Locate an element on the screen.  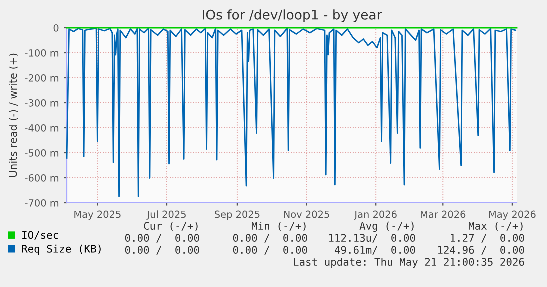
legend-label: IO/sec is located at coordinates (40, 235).